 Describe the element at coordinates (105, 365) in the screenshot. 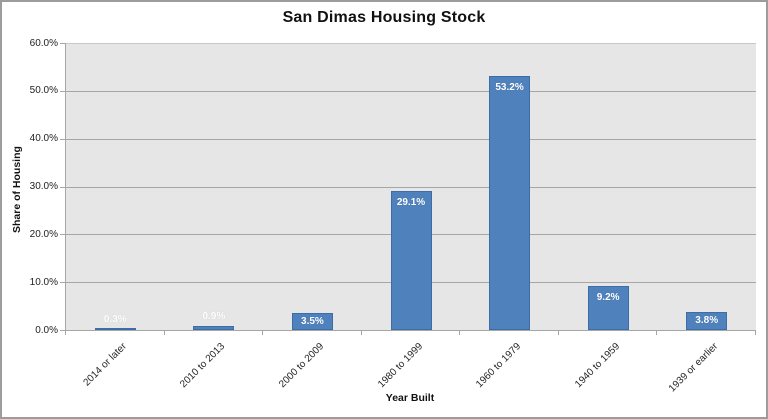

I see `x-category-label: 2014 or later` at that location.